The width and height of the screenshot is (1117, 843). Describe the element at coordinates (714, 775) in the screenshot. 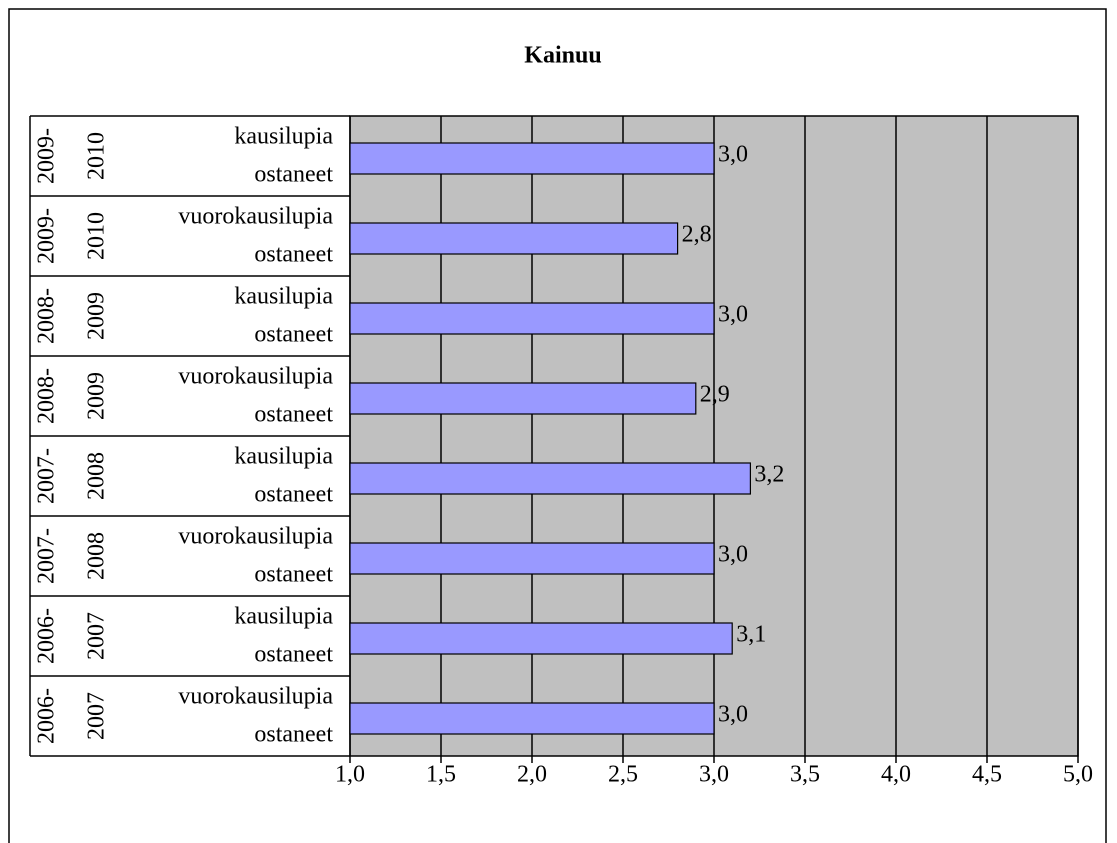

I see `x-tick-label: 3,0` at that location.